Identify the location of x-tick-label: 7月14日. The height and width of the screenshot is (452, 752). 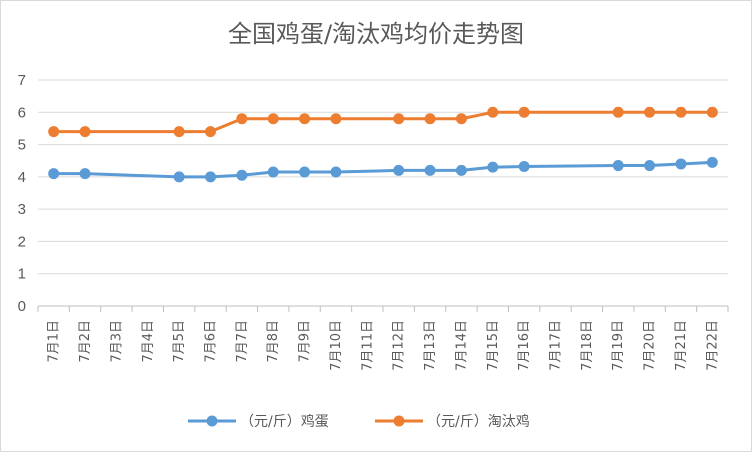
(461, 345).